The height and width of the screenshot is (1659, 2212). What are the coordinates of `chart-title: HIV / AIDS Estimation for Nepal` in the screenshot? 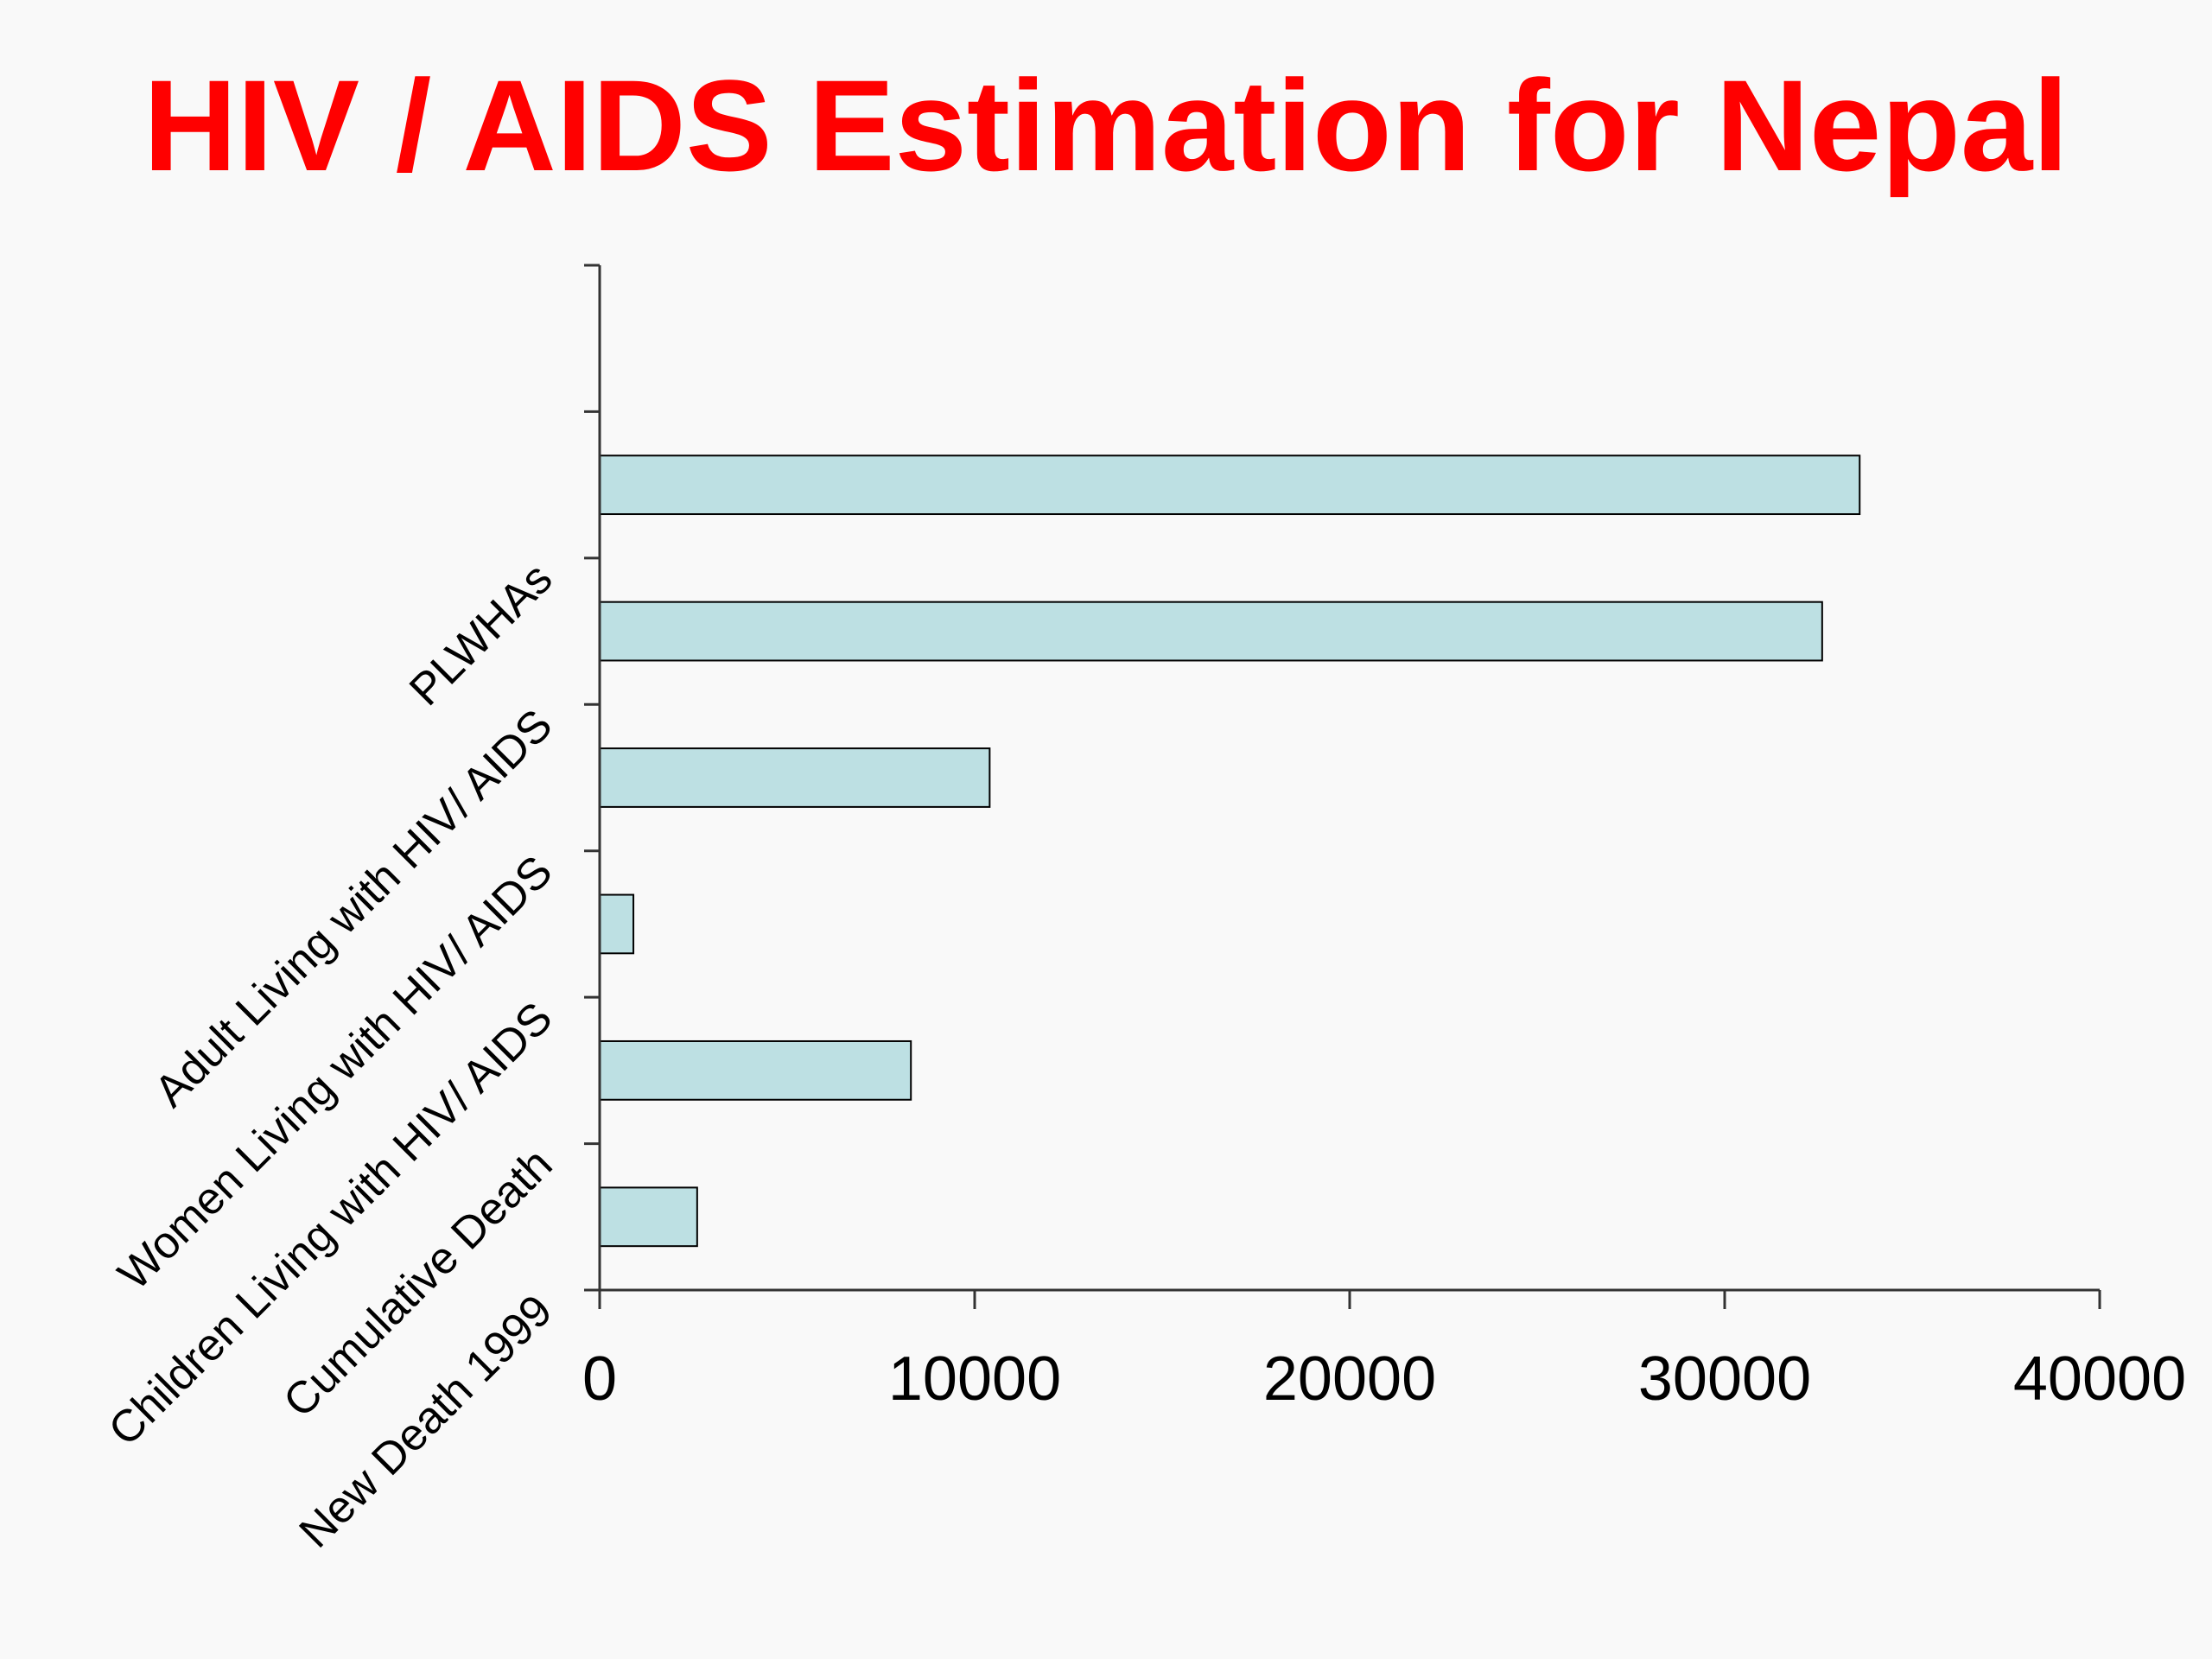 It's located at (1106, 125).